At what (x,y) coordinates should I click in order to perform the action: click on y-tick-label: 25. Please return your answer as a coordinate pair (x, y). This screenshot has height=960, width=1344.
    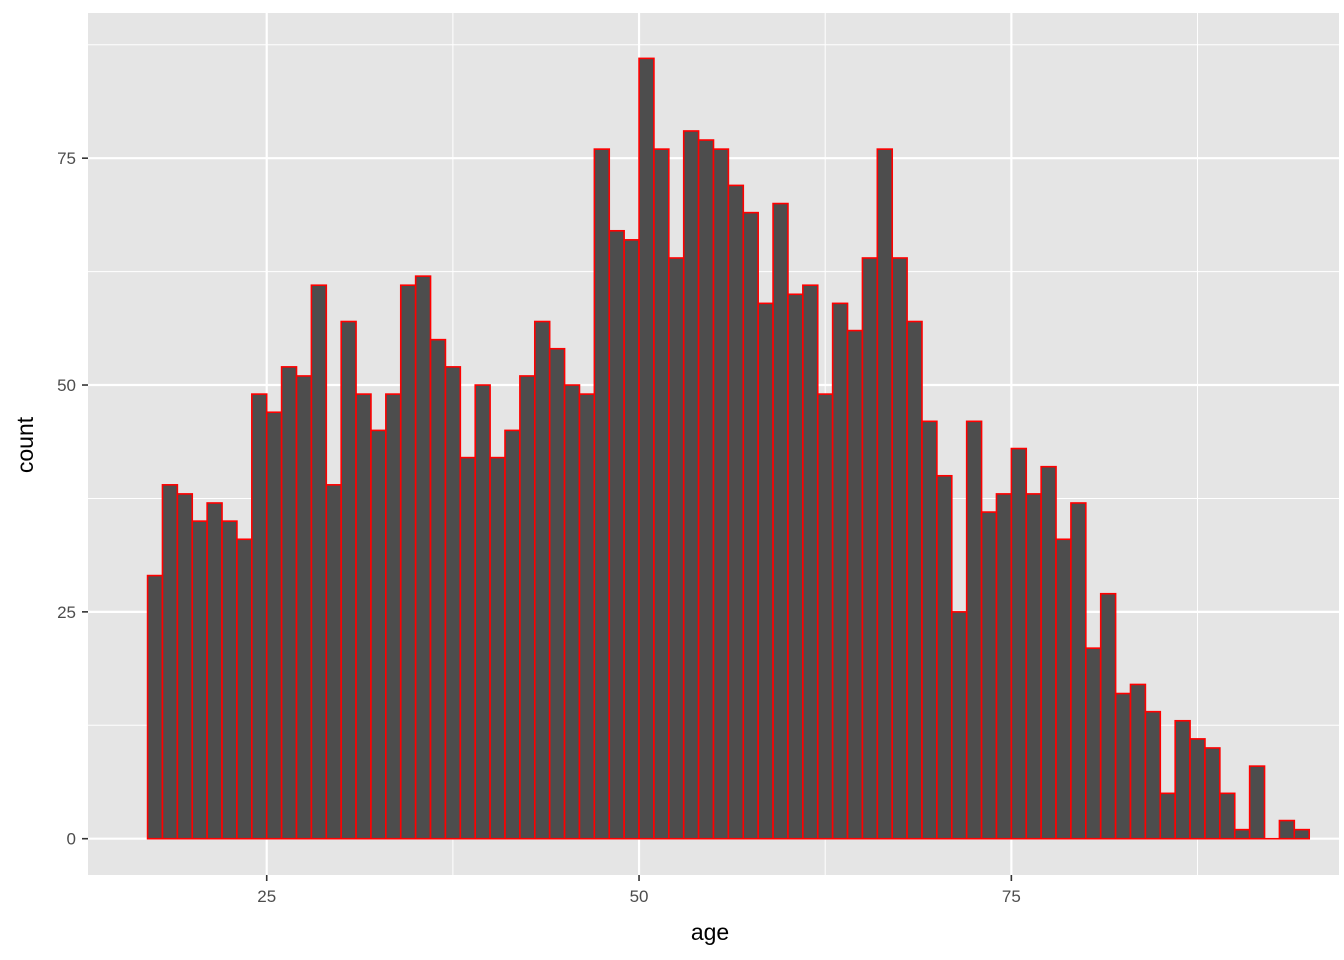
    Looking at the image, I should click on (66, 612).